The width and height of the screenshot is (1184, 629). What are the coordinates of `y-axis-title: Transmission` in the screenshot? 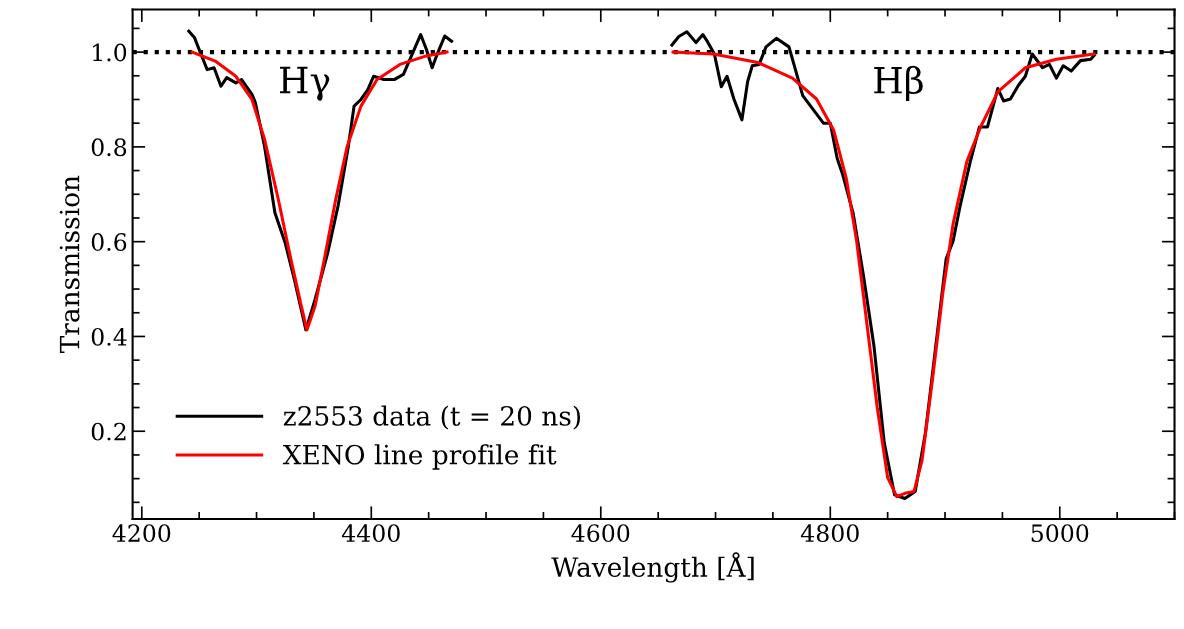 It's located at (69, 264).